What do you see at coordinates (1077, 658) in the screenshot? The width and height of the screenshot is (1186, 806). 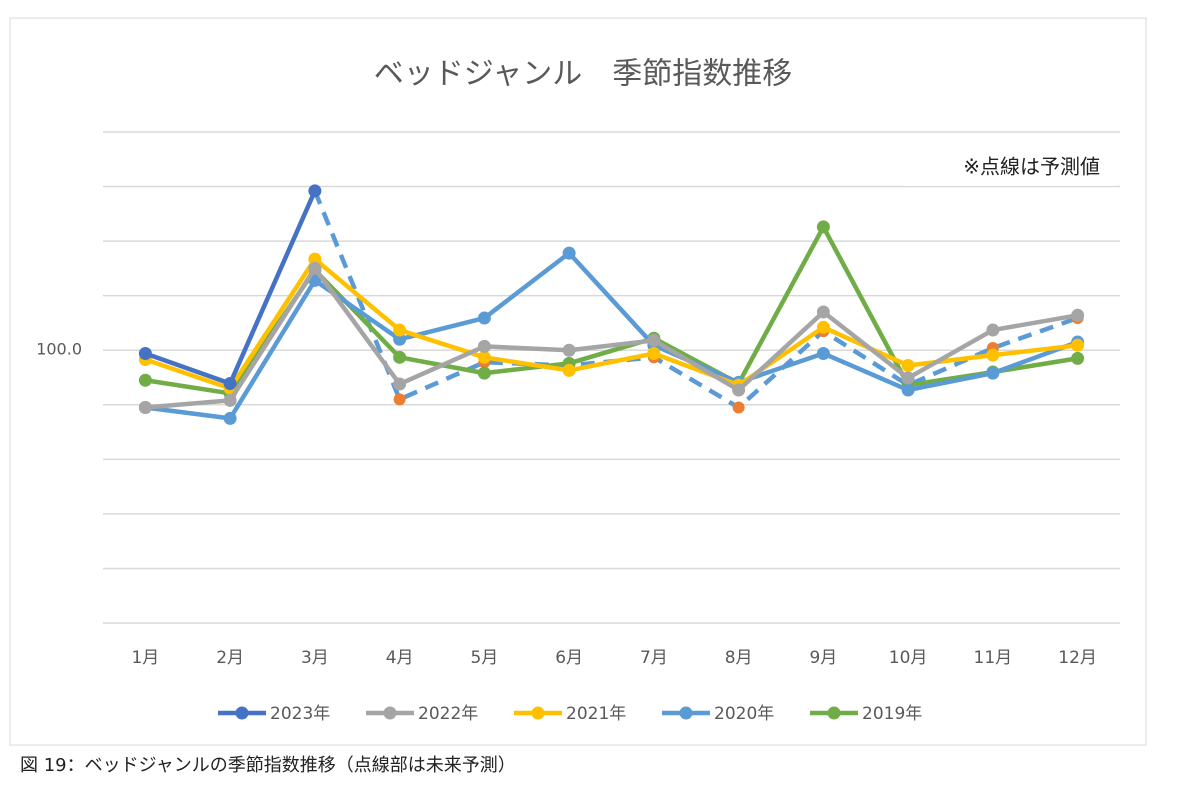 I see `x-tick-label: 12月` at bounding box center [1077, 658].